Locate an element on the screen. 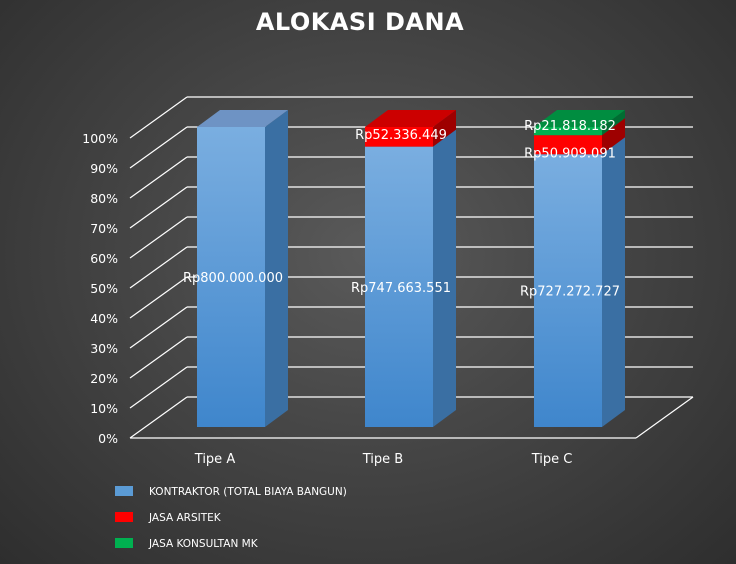 The image size is (736, 564). data-label: Rp747.663.551 is located at coordinates (401, 288).